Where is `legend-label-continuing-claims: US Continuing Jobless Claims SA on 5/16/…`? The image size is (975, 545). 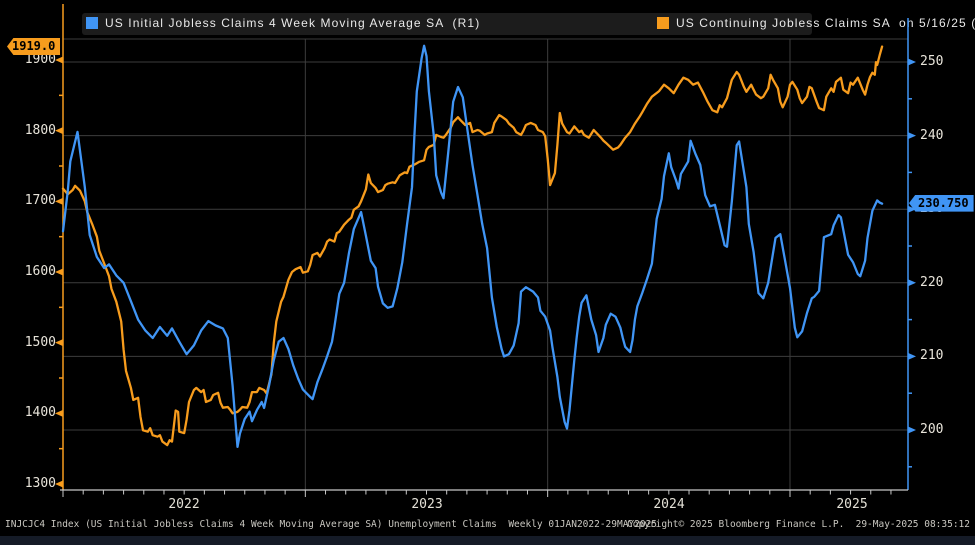 legend-label-continuing-claims: US Continuing Jobless Claims SA on 5/16/… is located at coordinates (825, 23).